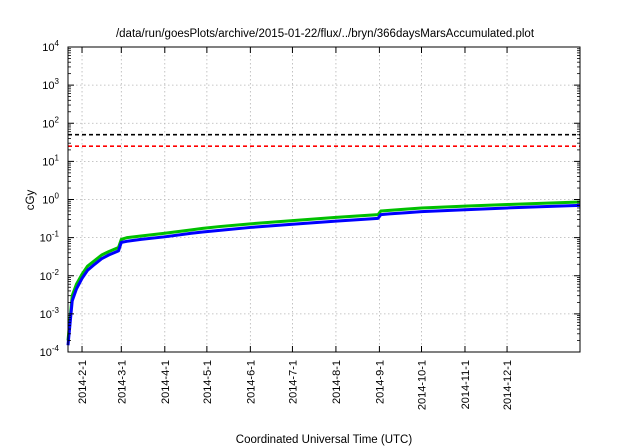 This screenshot has width=640, height=448. Describe the element at coordinates (50, 237) in the screenshot. I see `y-tick-label: 10⁻¹` at that location.